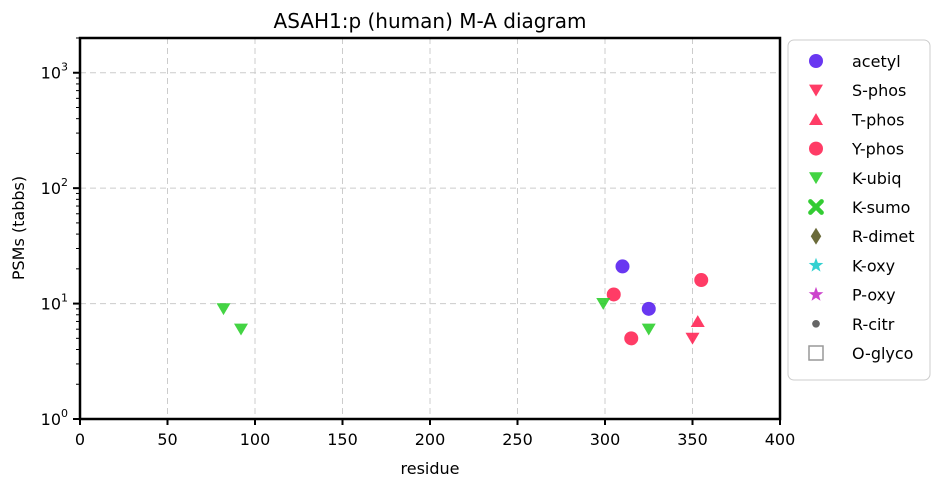  I want to click on legend-label-o-glyco: O-glyco, so click(882, 353).